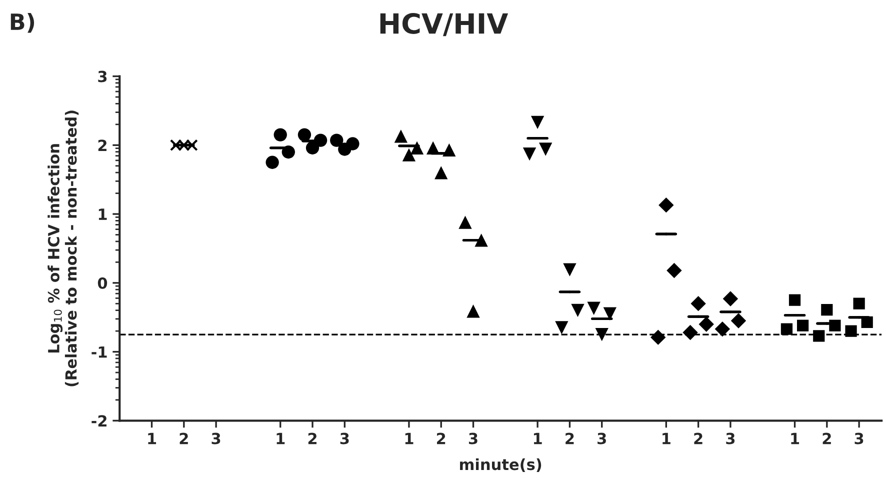  I want to click on y-tick-label: -1, so click(99, 352).